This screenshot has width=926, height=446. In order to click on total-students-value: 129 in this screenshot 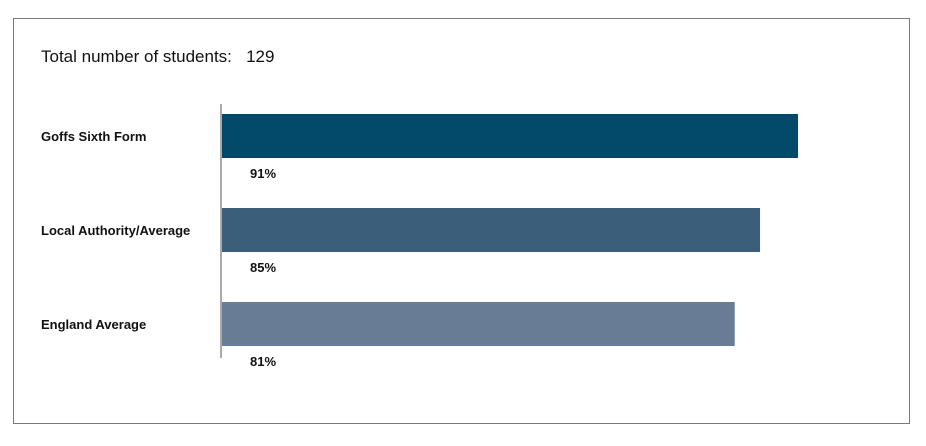, I will do `click(260, 56)`.